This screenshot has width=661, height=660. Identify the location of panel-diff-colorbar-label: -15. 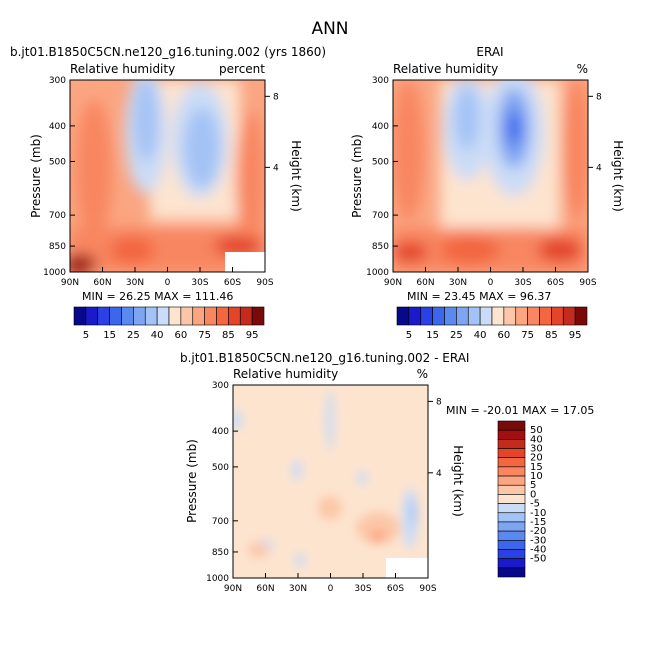
(538, 522).